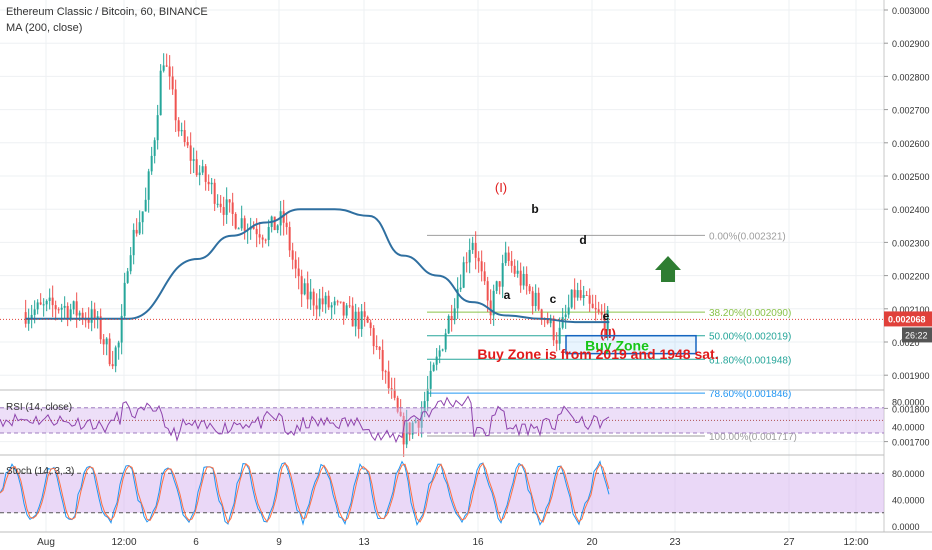 The image size is (932, 550). I want to click on rsi-tick-label: 40.0000, so click(908, 428).